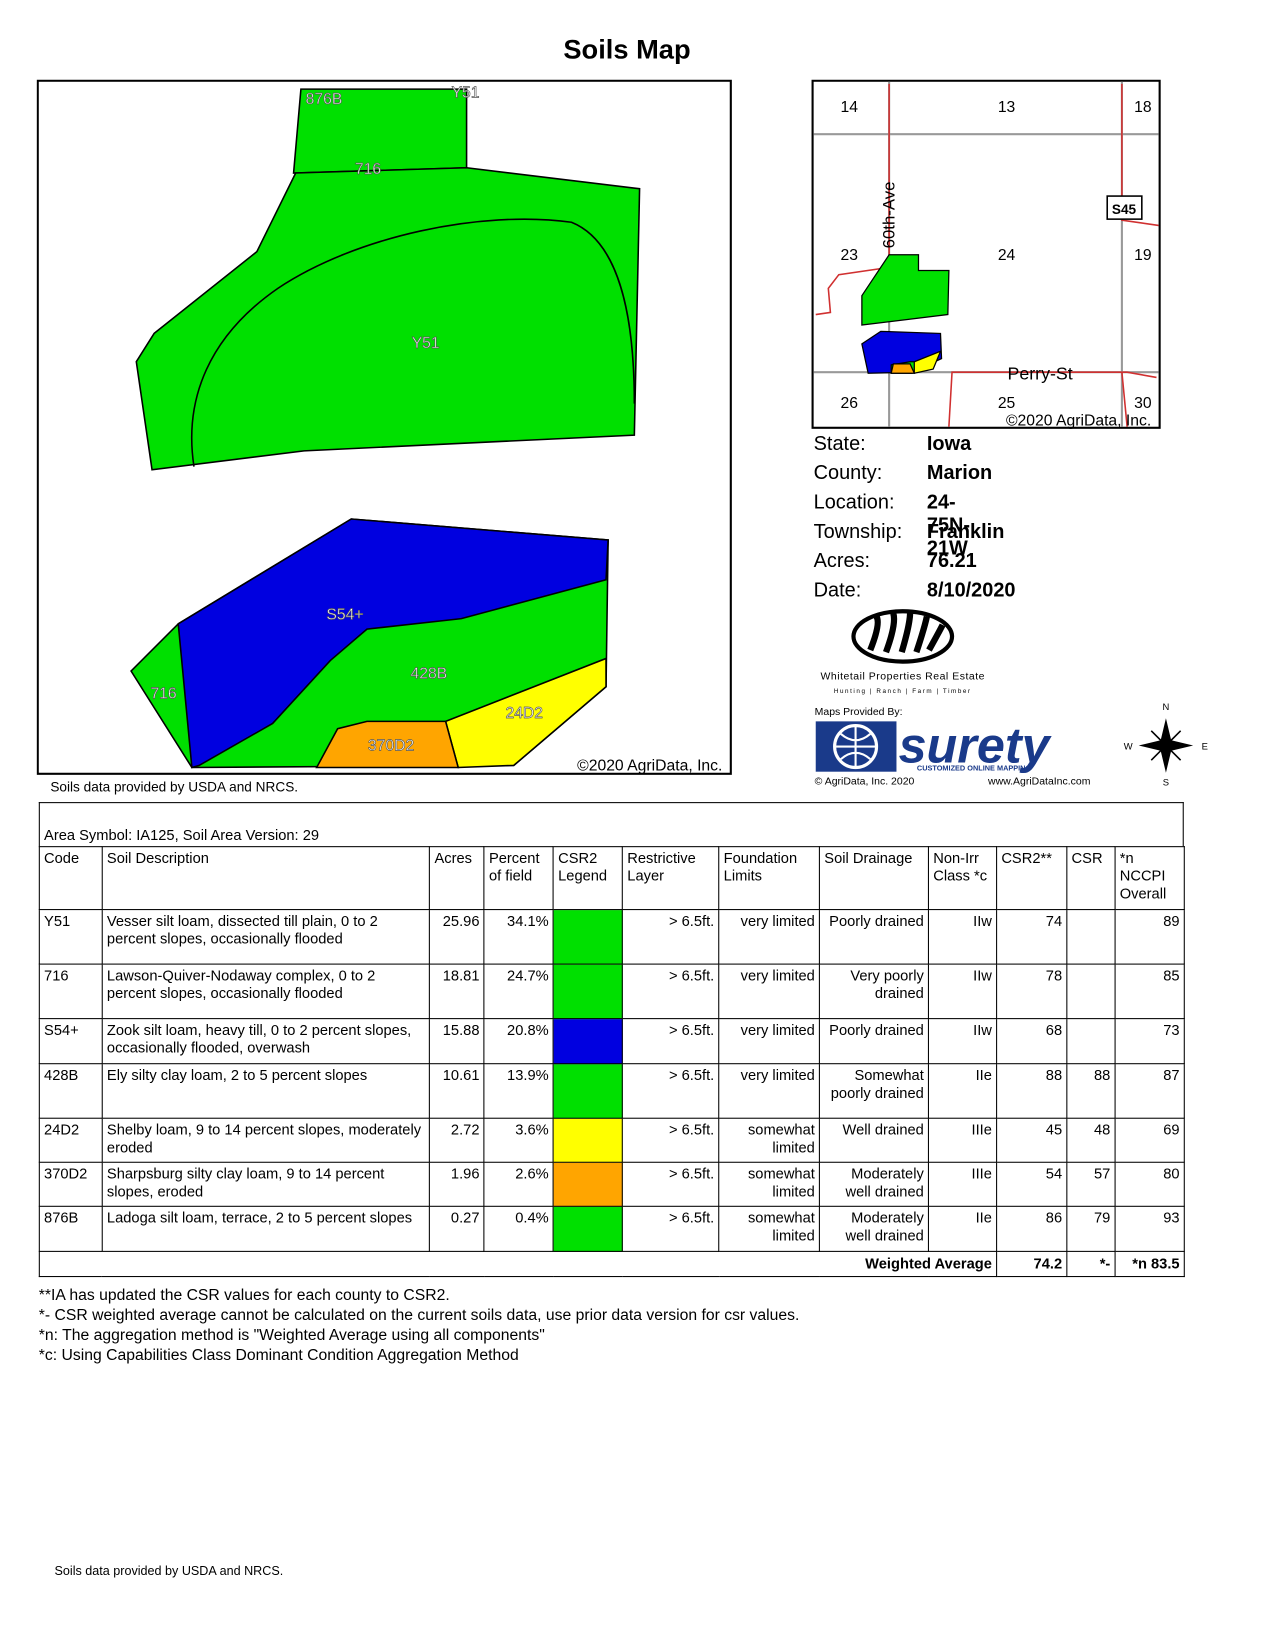 The height and width of the screenshot is (1650, 1275). I want to click on maps-by: Maps Provided By:, so click(859, 712).